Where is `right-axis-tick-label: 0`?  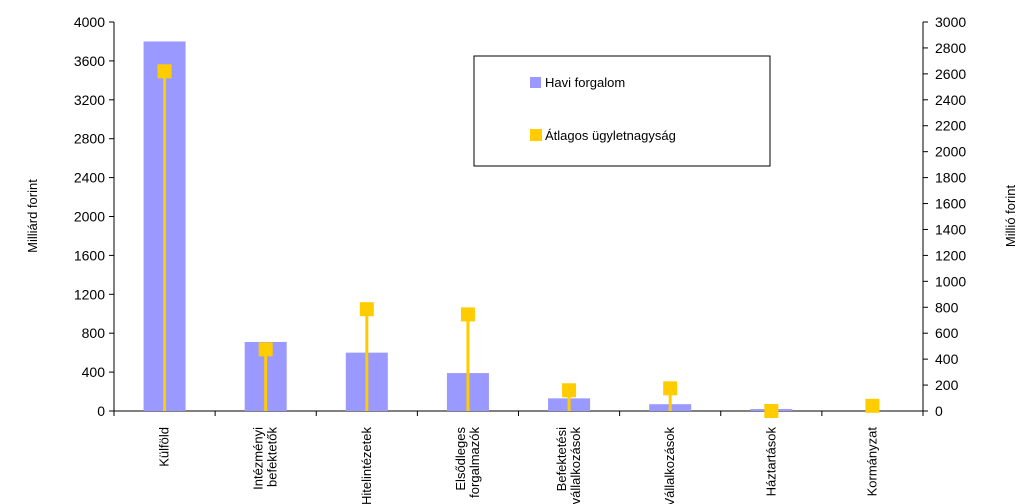 right-axis-tick-label: 0 is located at coordinates (939, 411).